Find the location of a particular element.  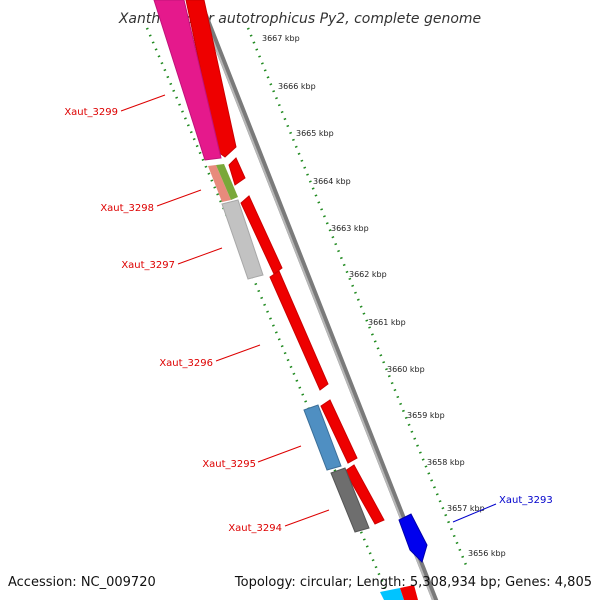

magenta-gene is located at coordinates (187, 80).